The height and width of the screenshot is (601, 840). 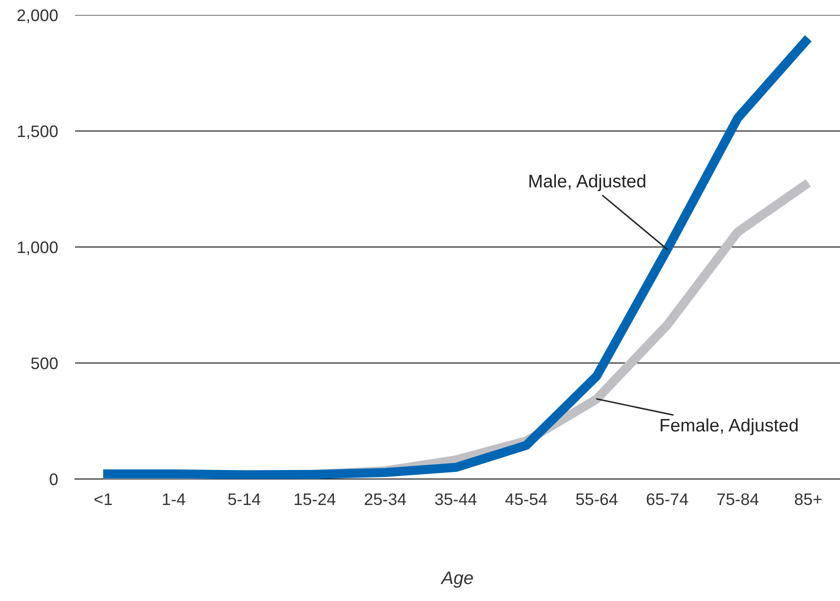 What do you see at coordinates (808, 499) in the screenshot?
I see `x-tick-label: 85+` at bounding box center [808, 499].